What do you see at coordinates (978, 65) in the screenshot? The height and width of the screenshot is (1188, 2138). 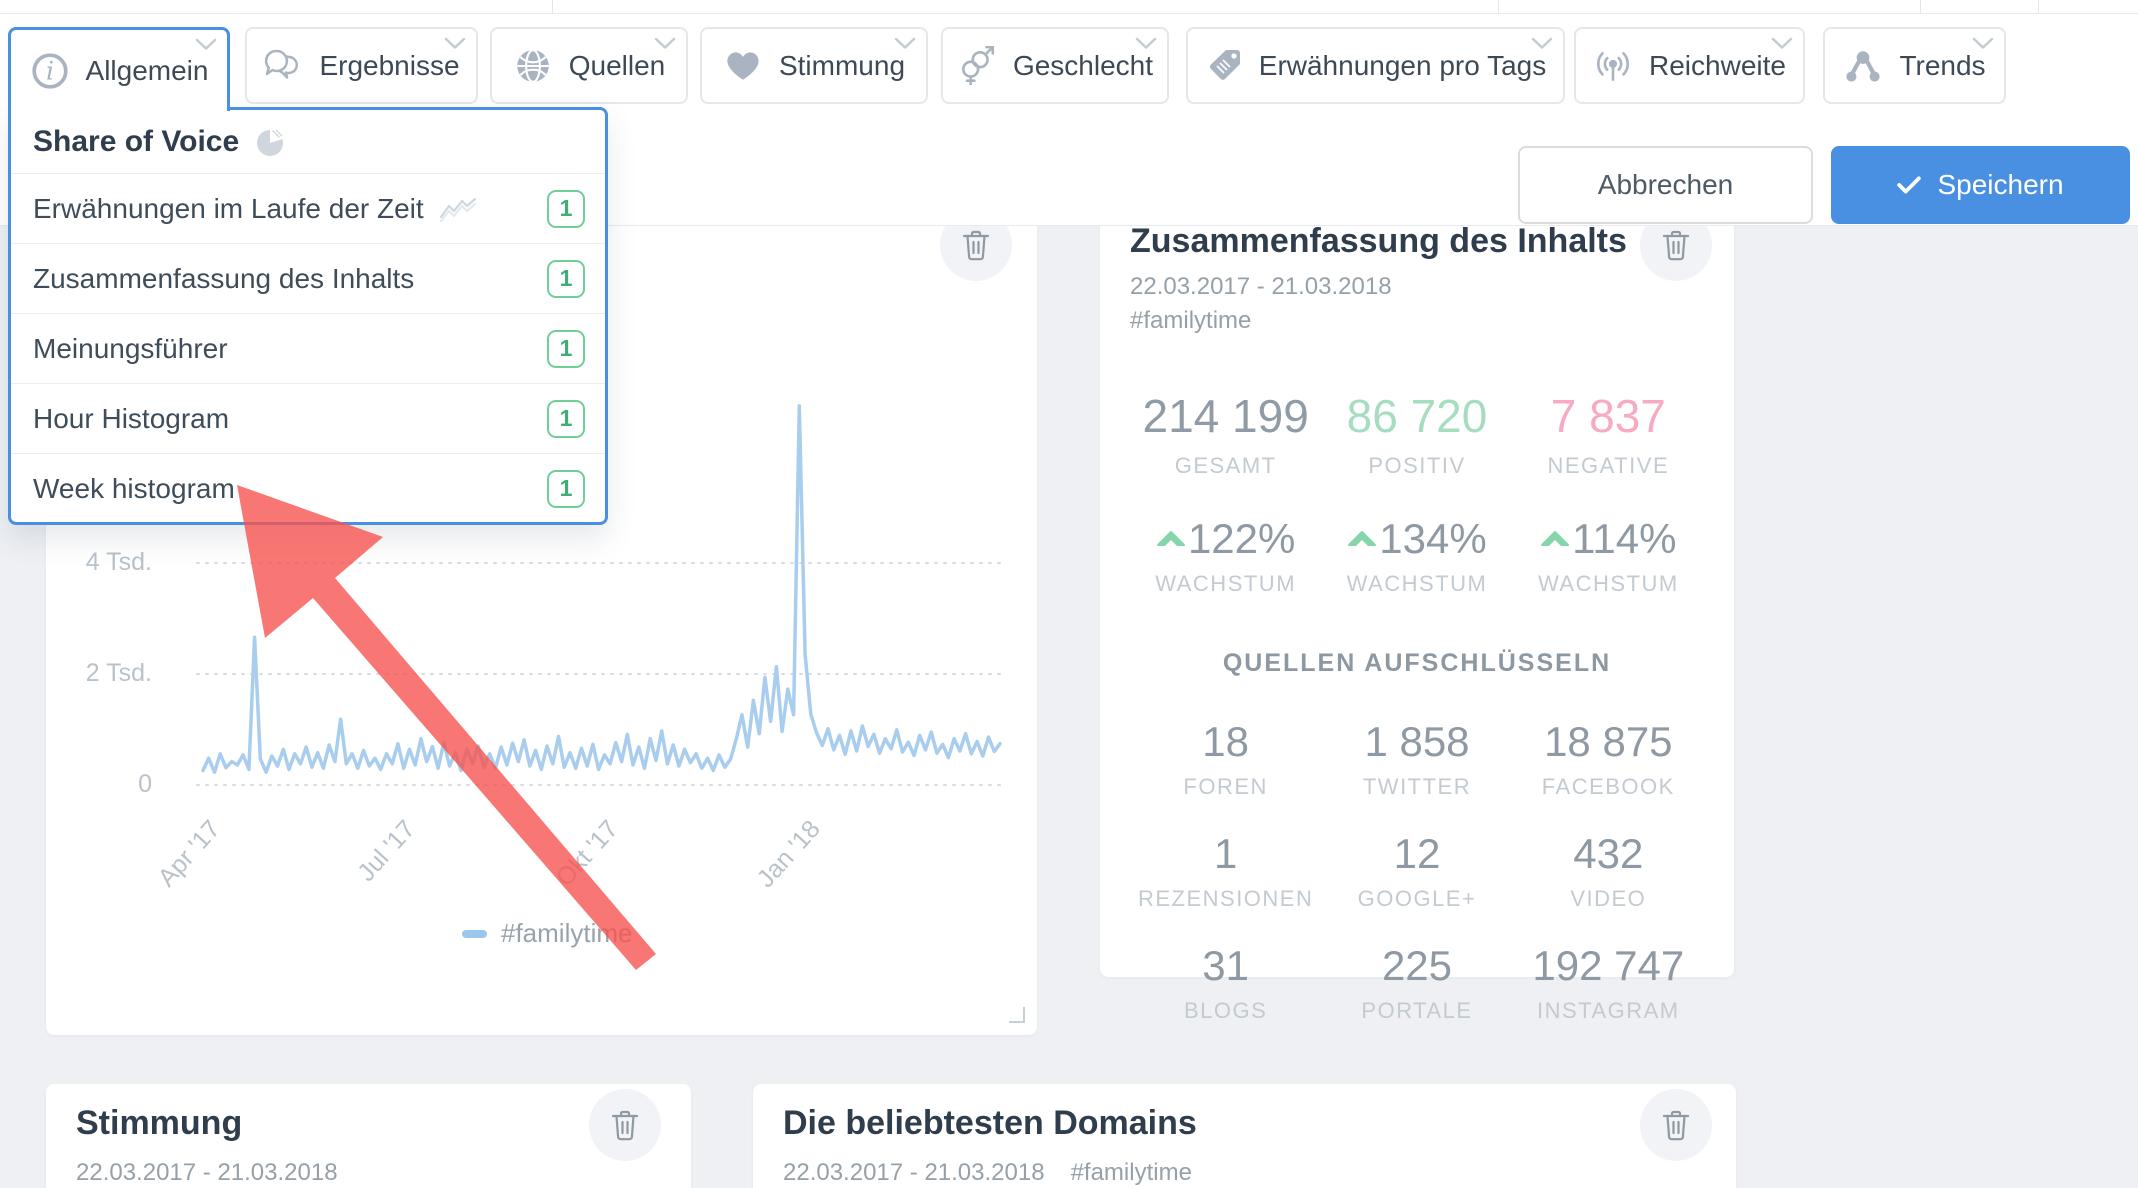 I see `gender-icon` at bounding box center [978, 65].